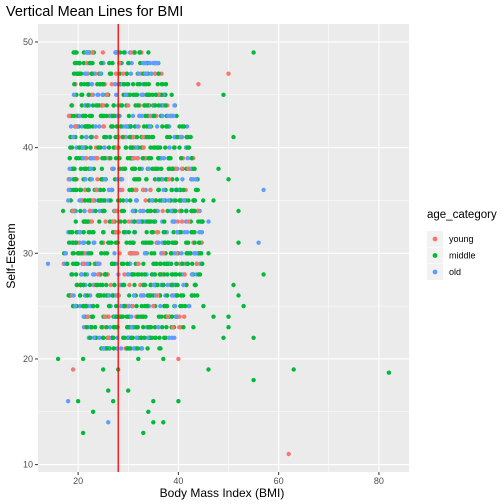 Image resolution: width=504 pixels, height=504 pixels. What do you see at coordinates (435, 272) in the screenshot?
I see `legend-swatch-old` at bounding box center [435, 272].